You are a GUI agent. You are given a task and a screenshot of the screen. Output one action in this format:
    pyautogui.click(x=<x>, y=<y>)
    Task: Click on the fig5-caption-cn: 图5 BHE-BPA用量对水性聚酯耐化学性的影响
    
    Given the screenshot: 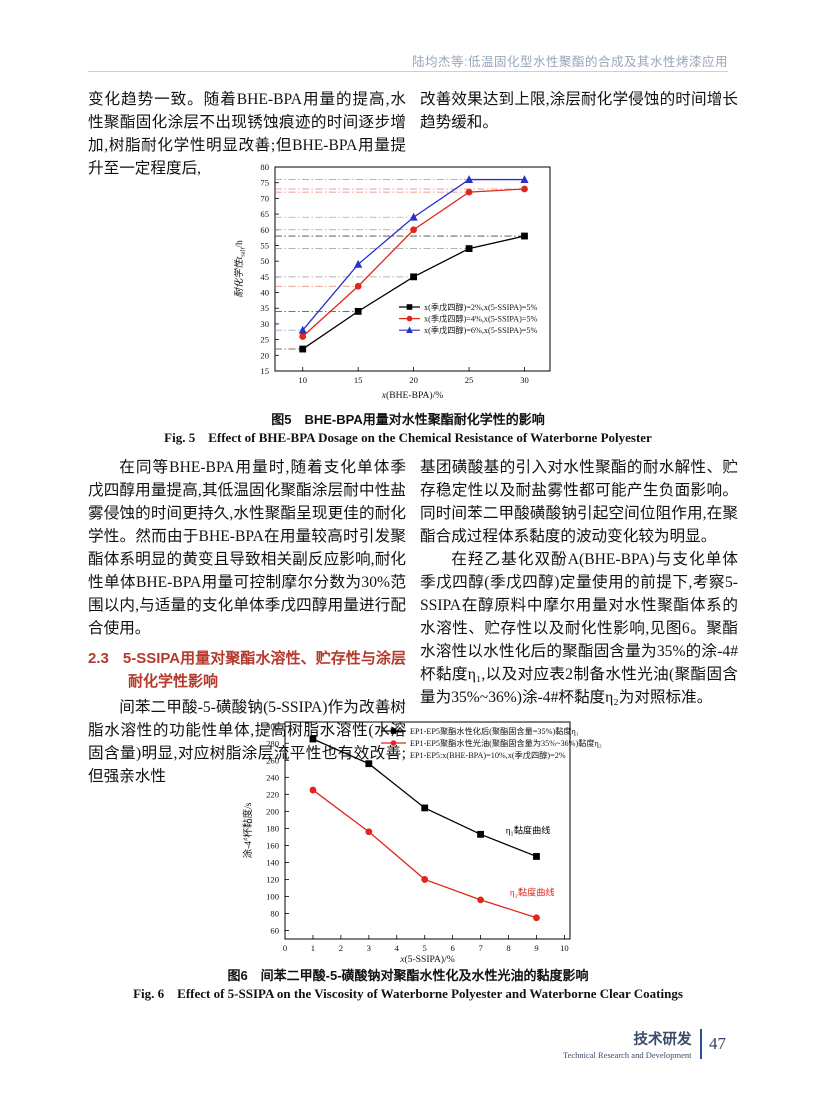 What is the action you would take?
    pyautogui.click(x=408, y=419)
    